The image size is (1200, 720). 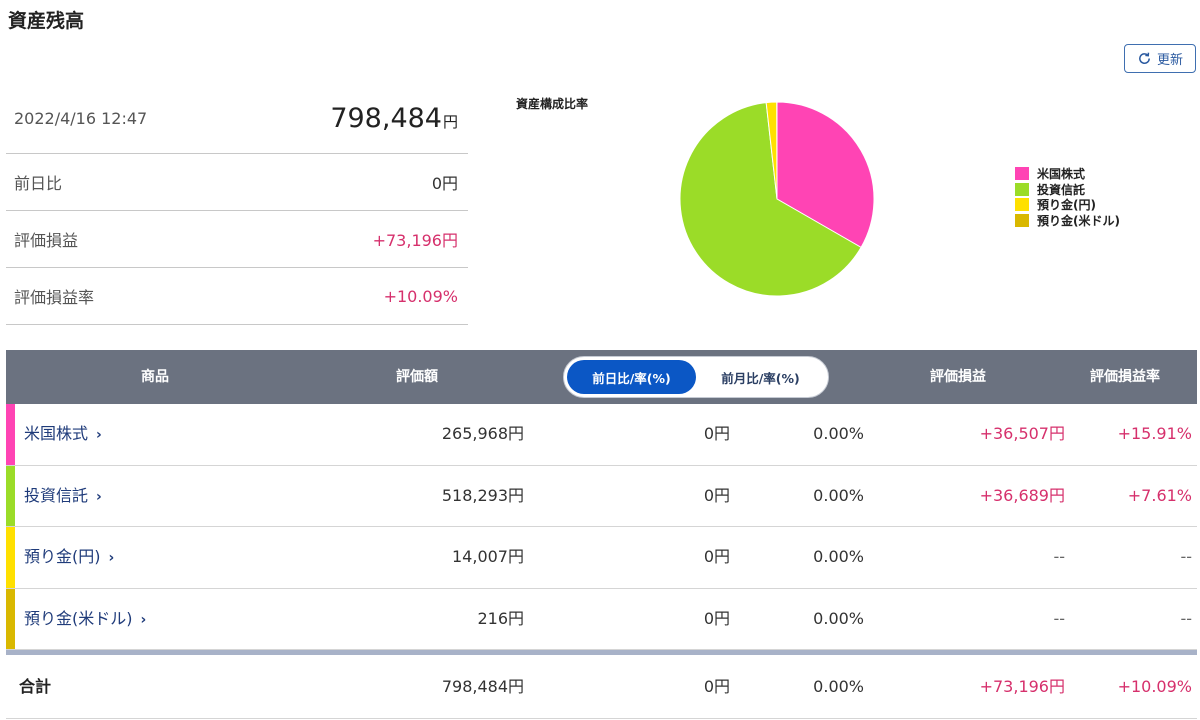 I want to click on refresh-button: 更新, so click(x=1160, y=58).